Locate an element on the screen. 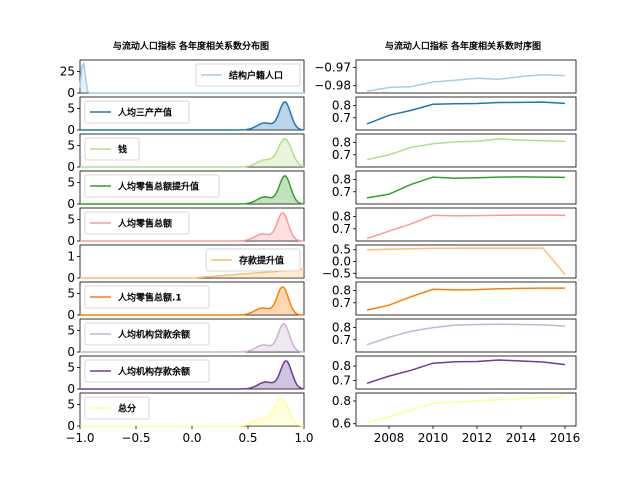 The width and height of the screenshot is (640, 480). x-tick-label: 0.0 is located at coordinates (191, 438).